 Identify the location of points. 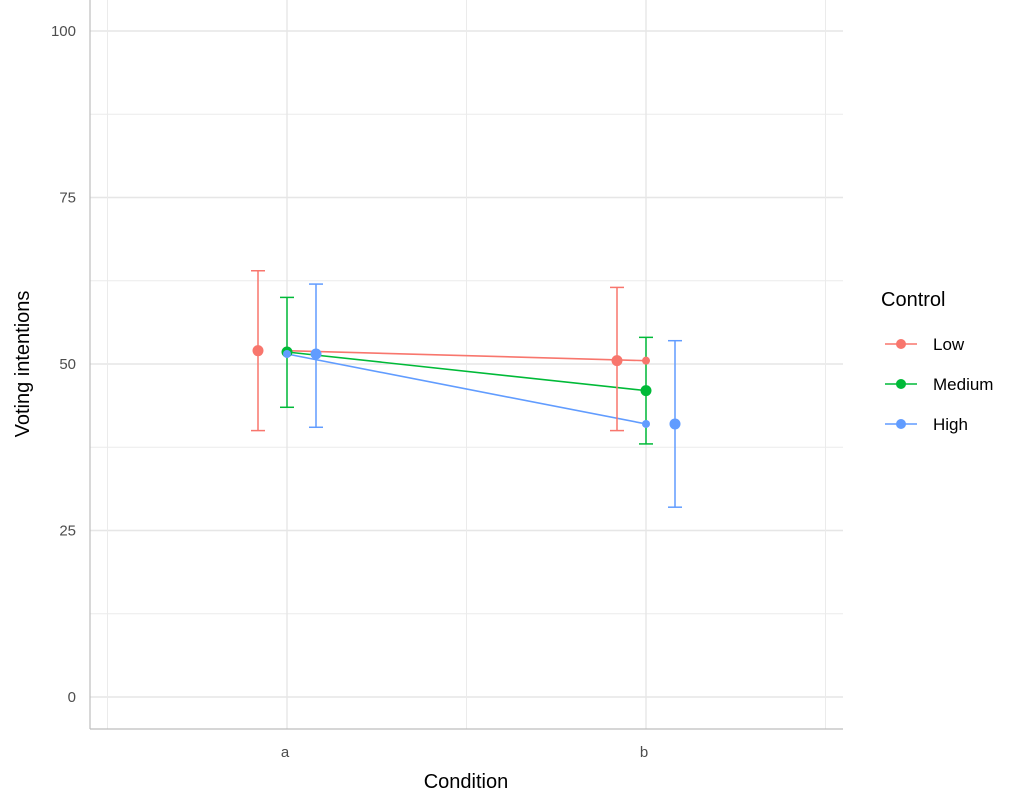
(466, 387).